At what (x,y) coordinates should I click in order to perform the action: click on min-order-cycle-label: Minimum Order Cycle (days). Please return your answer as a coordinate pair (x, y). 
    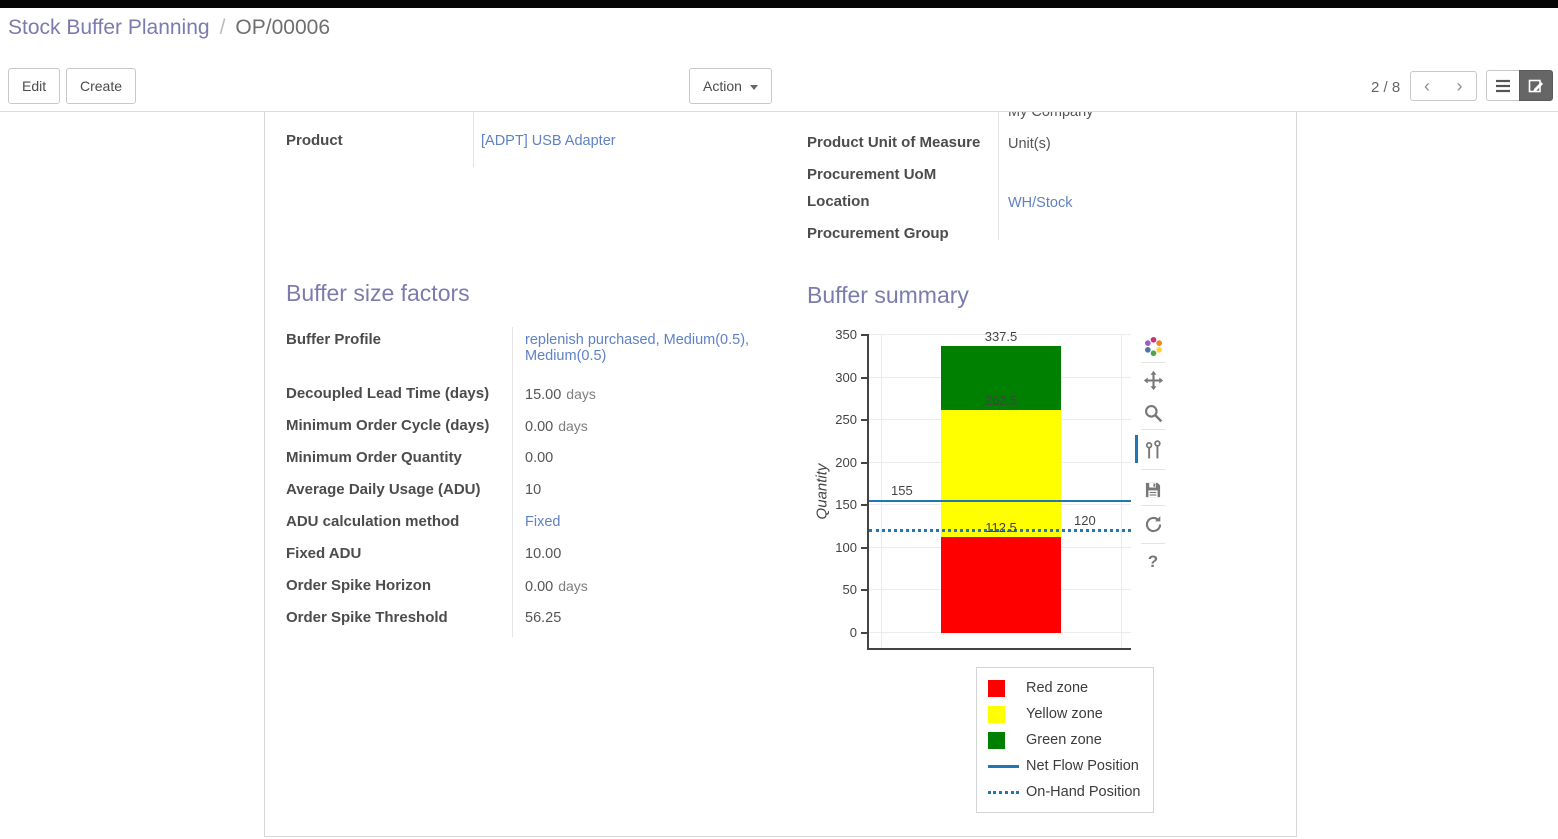
    Looking at the image, I should click on (388, 425).